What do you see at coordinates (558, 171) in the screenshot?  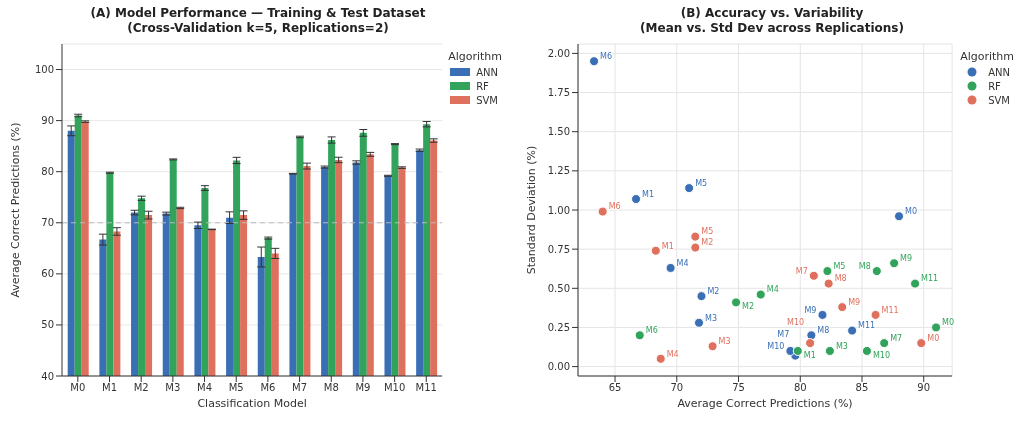 I see `y-tick-label: 1.25` at bounding box center [558, 171].